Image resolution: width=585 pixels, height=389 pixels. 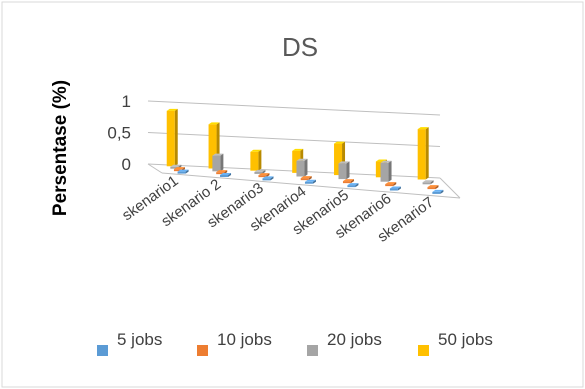 I want to click on legend-label: 10 jobs, so click(x=244, y=339).